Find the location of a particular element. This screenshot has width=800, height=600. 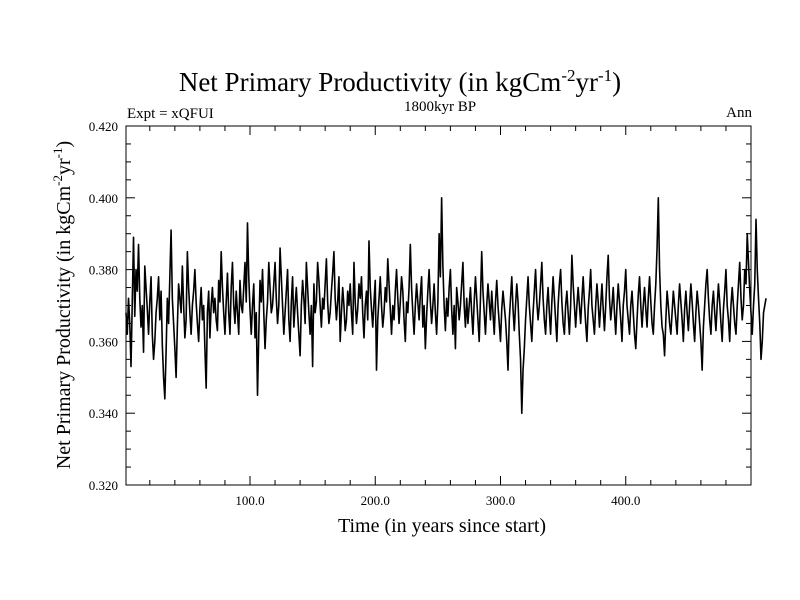

x-tick-label: 400.0 is located at coordinates (625, 500).